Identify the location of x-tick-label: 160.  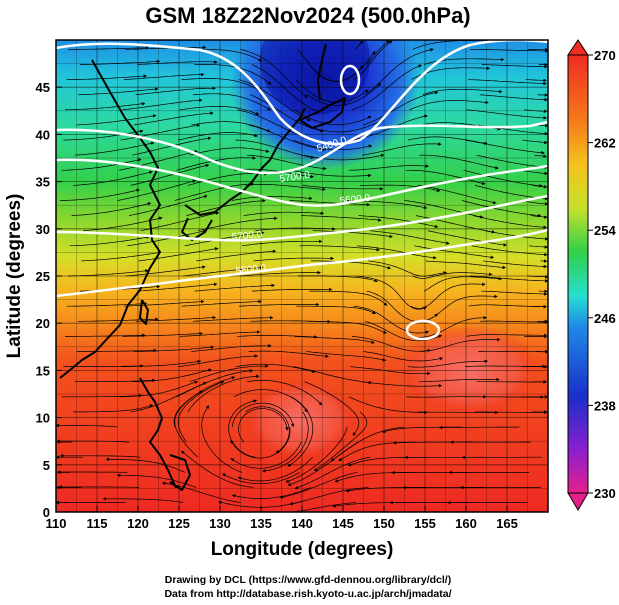
(466, 523).